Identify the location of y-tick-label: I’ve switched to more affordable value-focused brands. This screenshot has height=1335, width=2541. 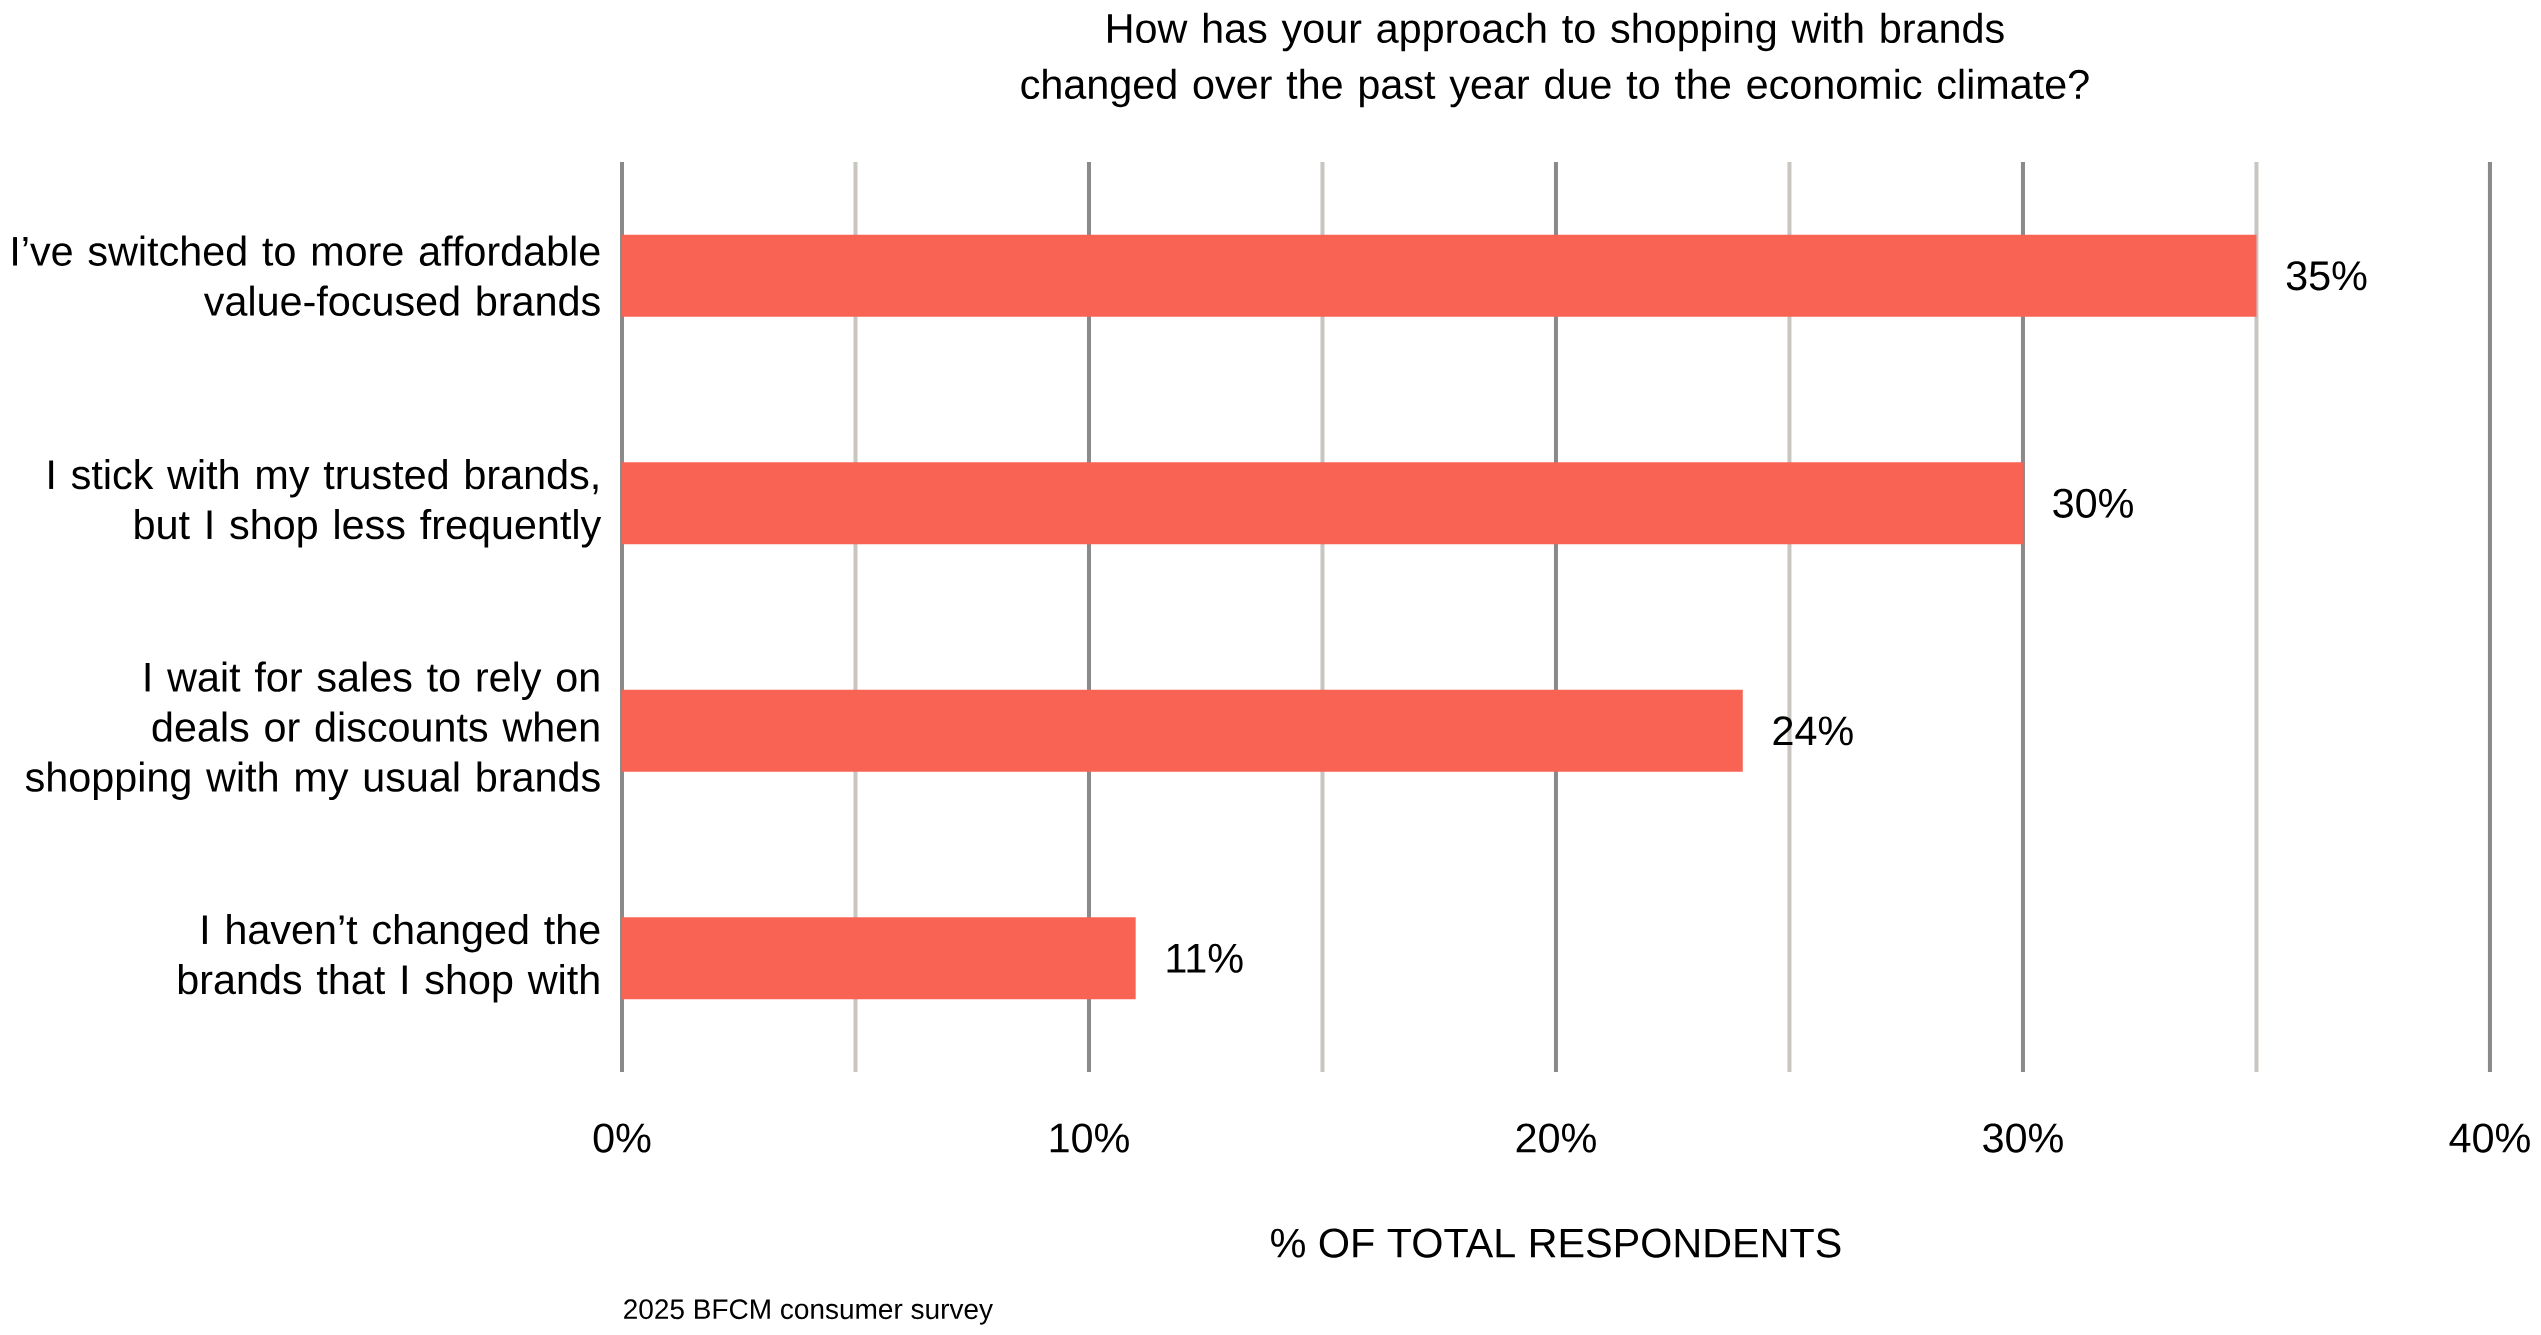
(306, 275).